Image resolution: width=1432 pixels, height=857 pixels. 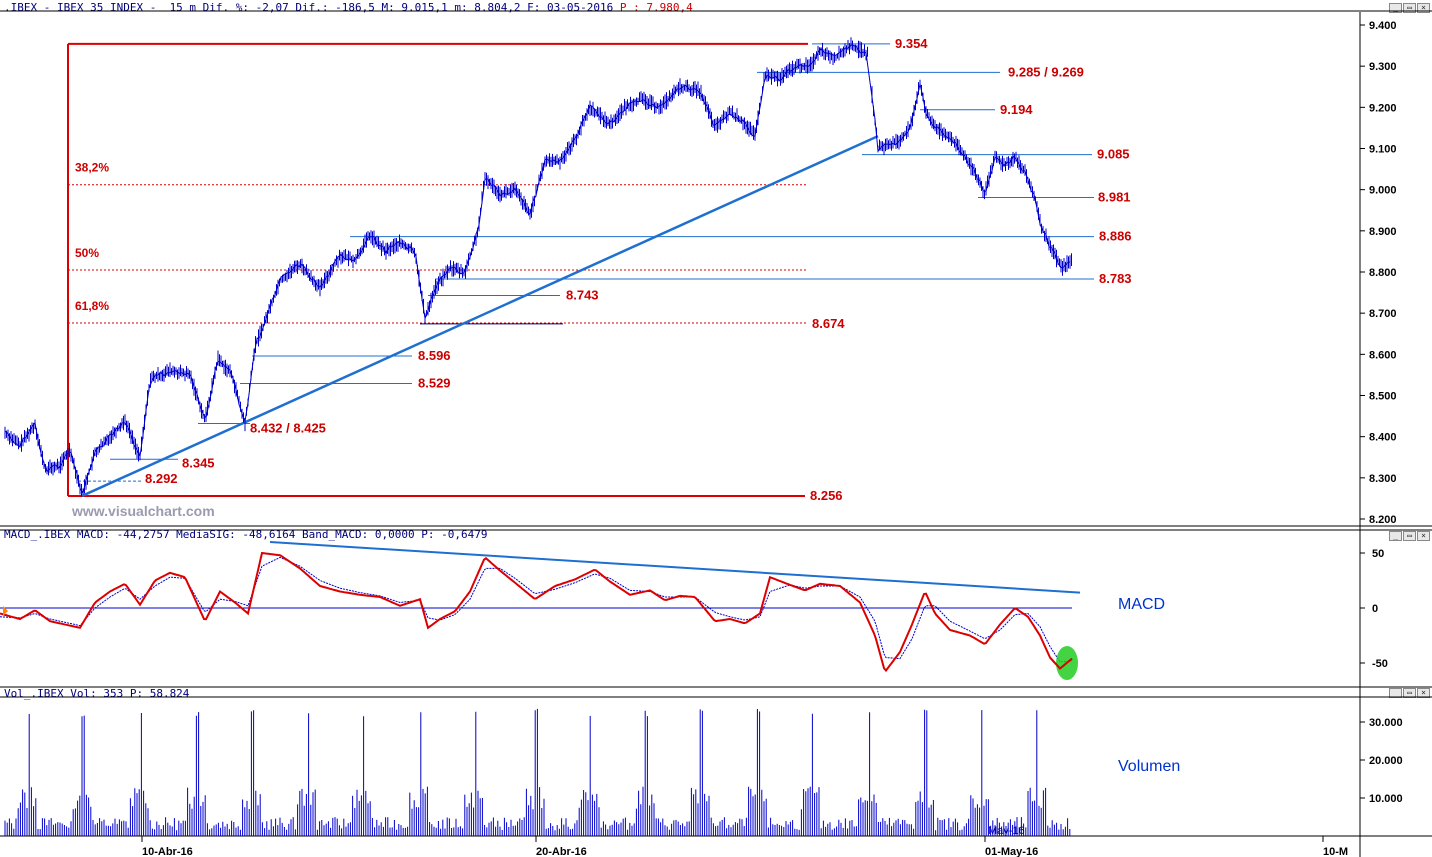 I want to click on macd-signal-line, so click(x=536, y=609).